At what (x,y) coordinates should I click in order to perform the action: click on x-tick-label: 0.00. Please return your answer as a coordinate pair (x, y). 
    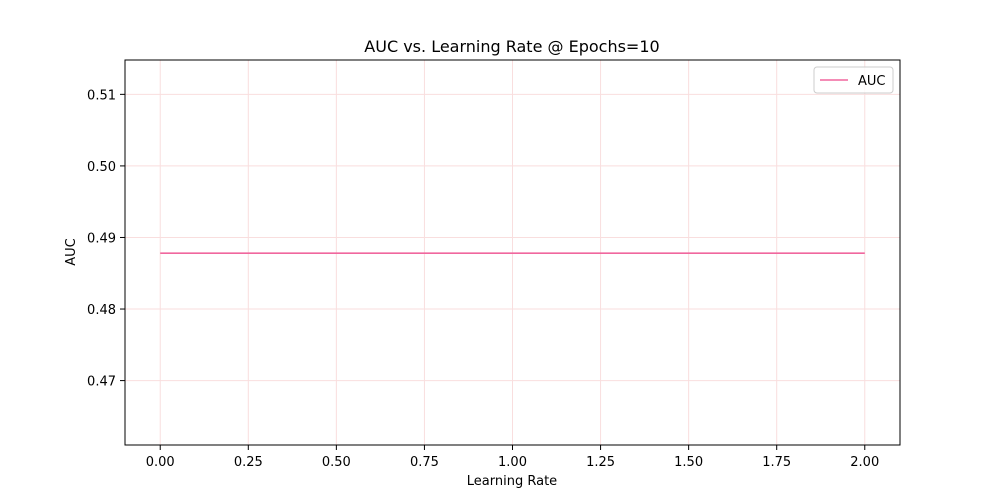
    Looking at the image, I should click on (160, 462).